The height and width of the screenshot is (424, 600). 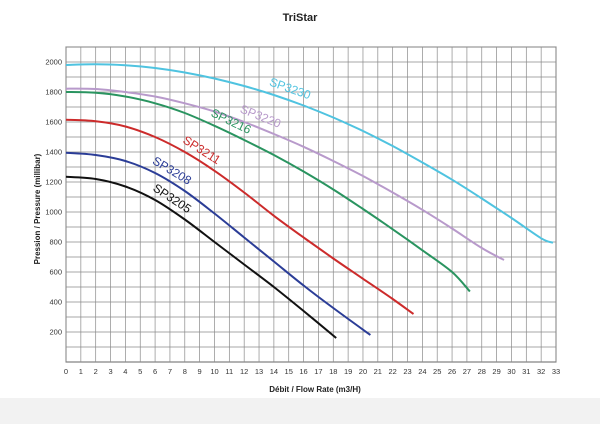 What do you see at coordinates (289, 371) in the screenshot?
I see `x-tick-label: 15` at bounding box center [289, 371].